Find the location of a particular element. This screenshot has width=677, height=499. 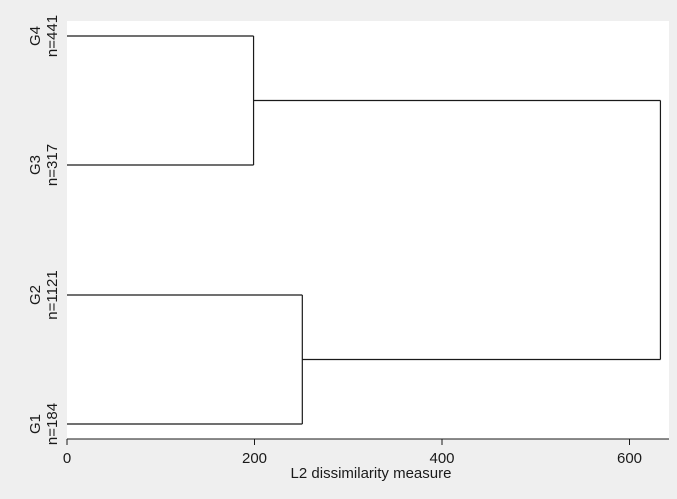

leaf-count-g3: n=317 is located at coordinates (52, 165).